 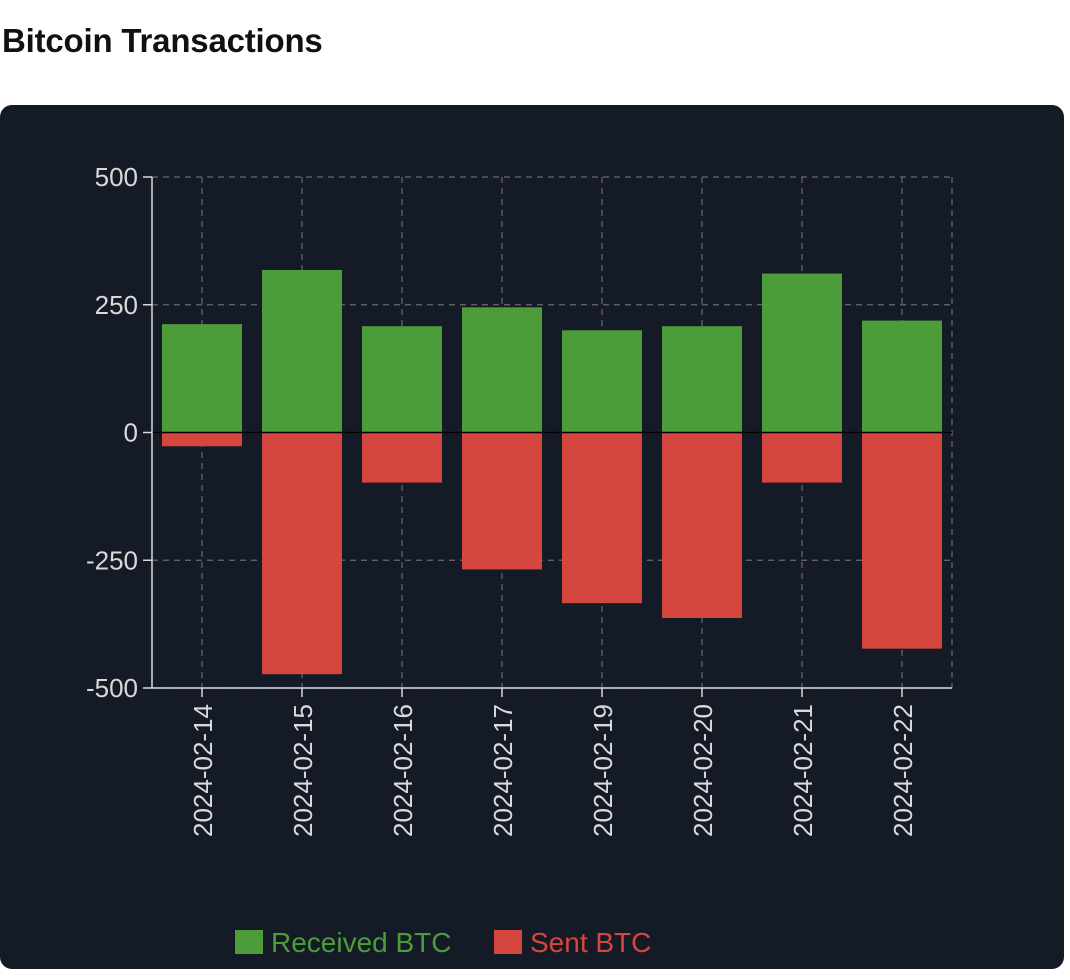 I want to click on y-tick-label: -250, so click(x=112, y=560).